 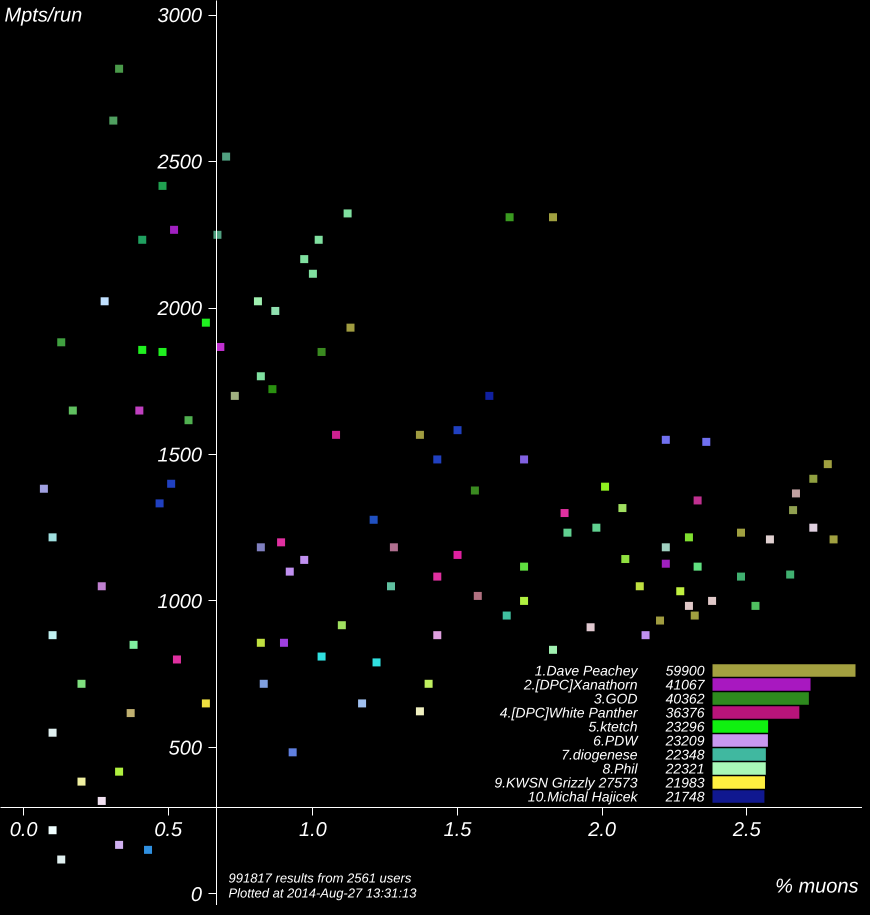 What do you see at coordinates (169, 829) in the screenshot?
I see `x-tick-label: 0.5` at bounding box center [169, 829].